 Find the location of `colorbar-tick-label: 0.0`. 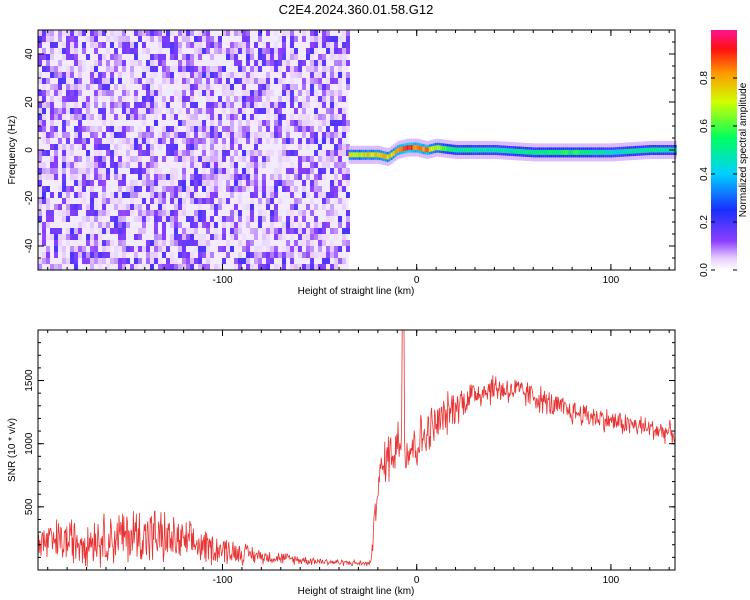

colorbar-tick-label: 0.0 is located at coordinates (704, 270).